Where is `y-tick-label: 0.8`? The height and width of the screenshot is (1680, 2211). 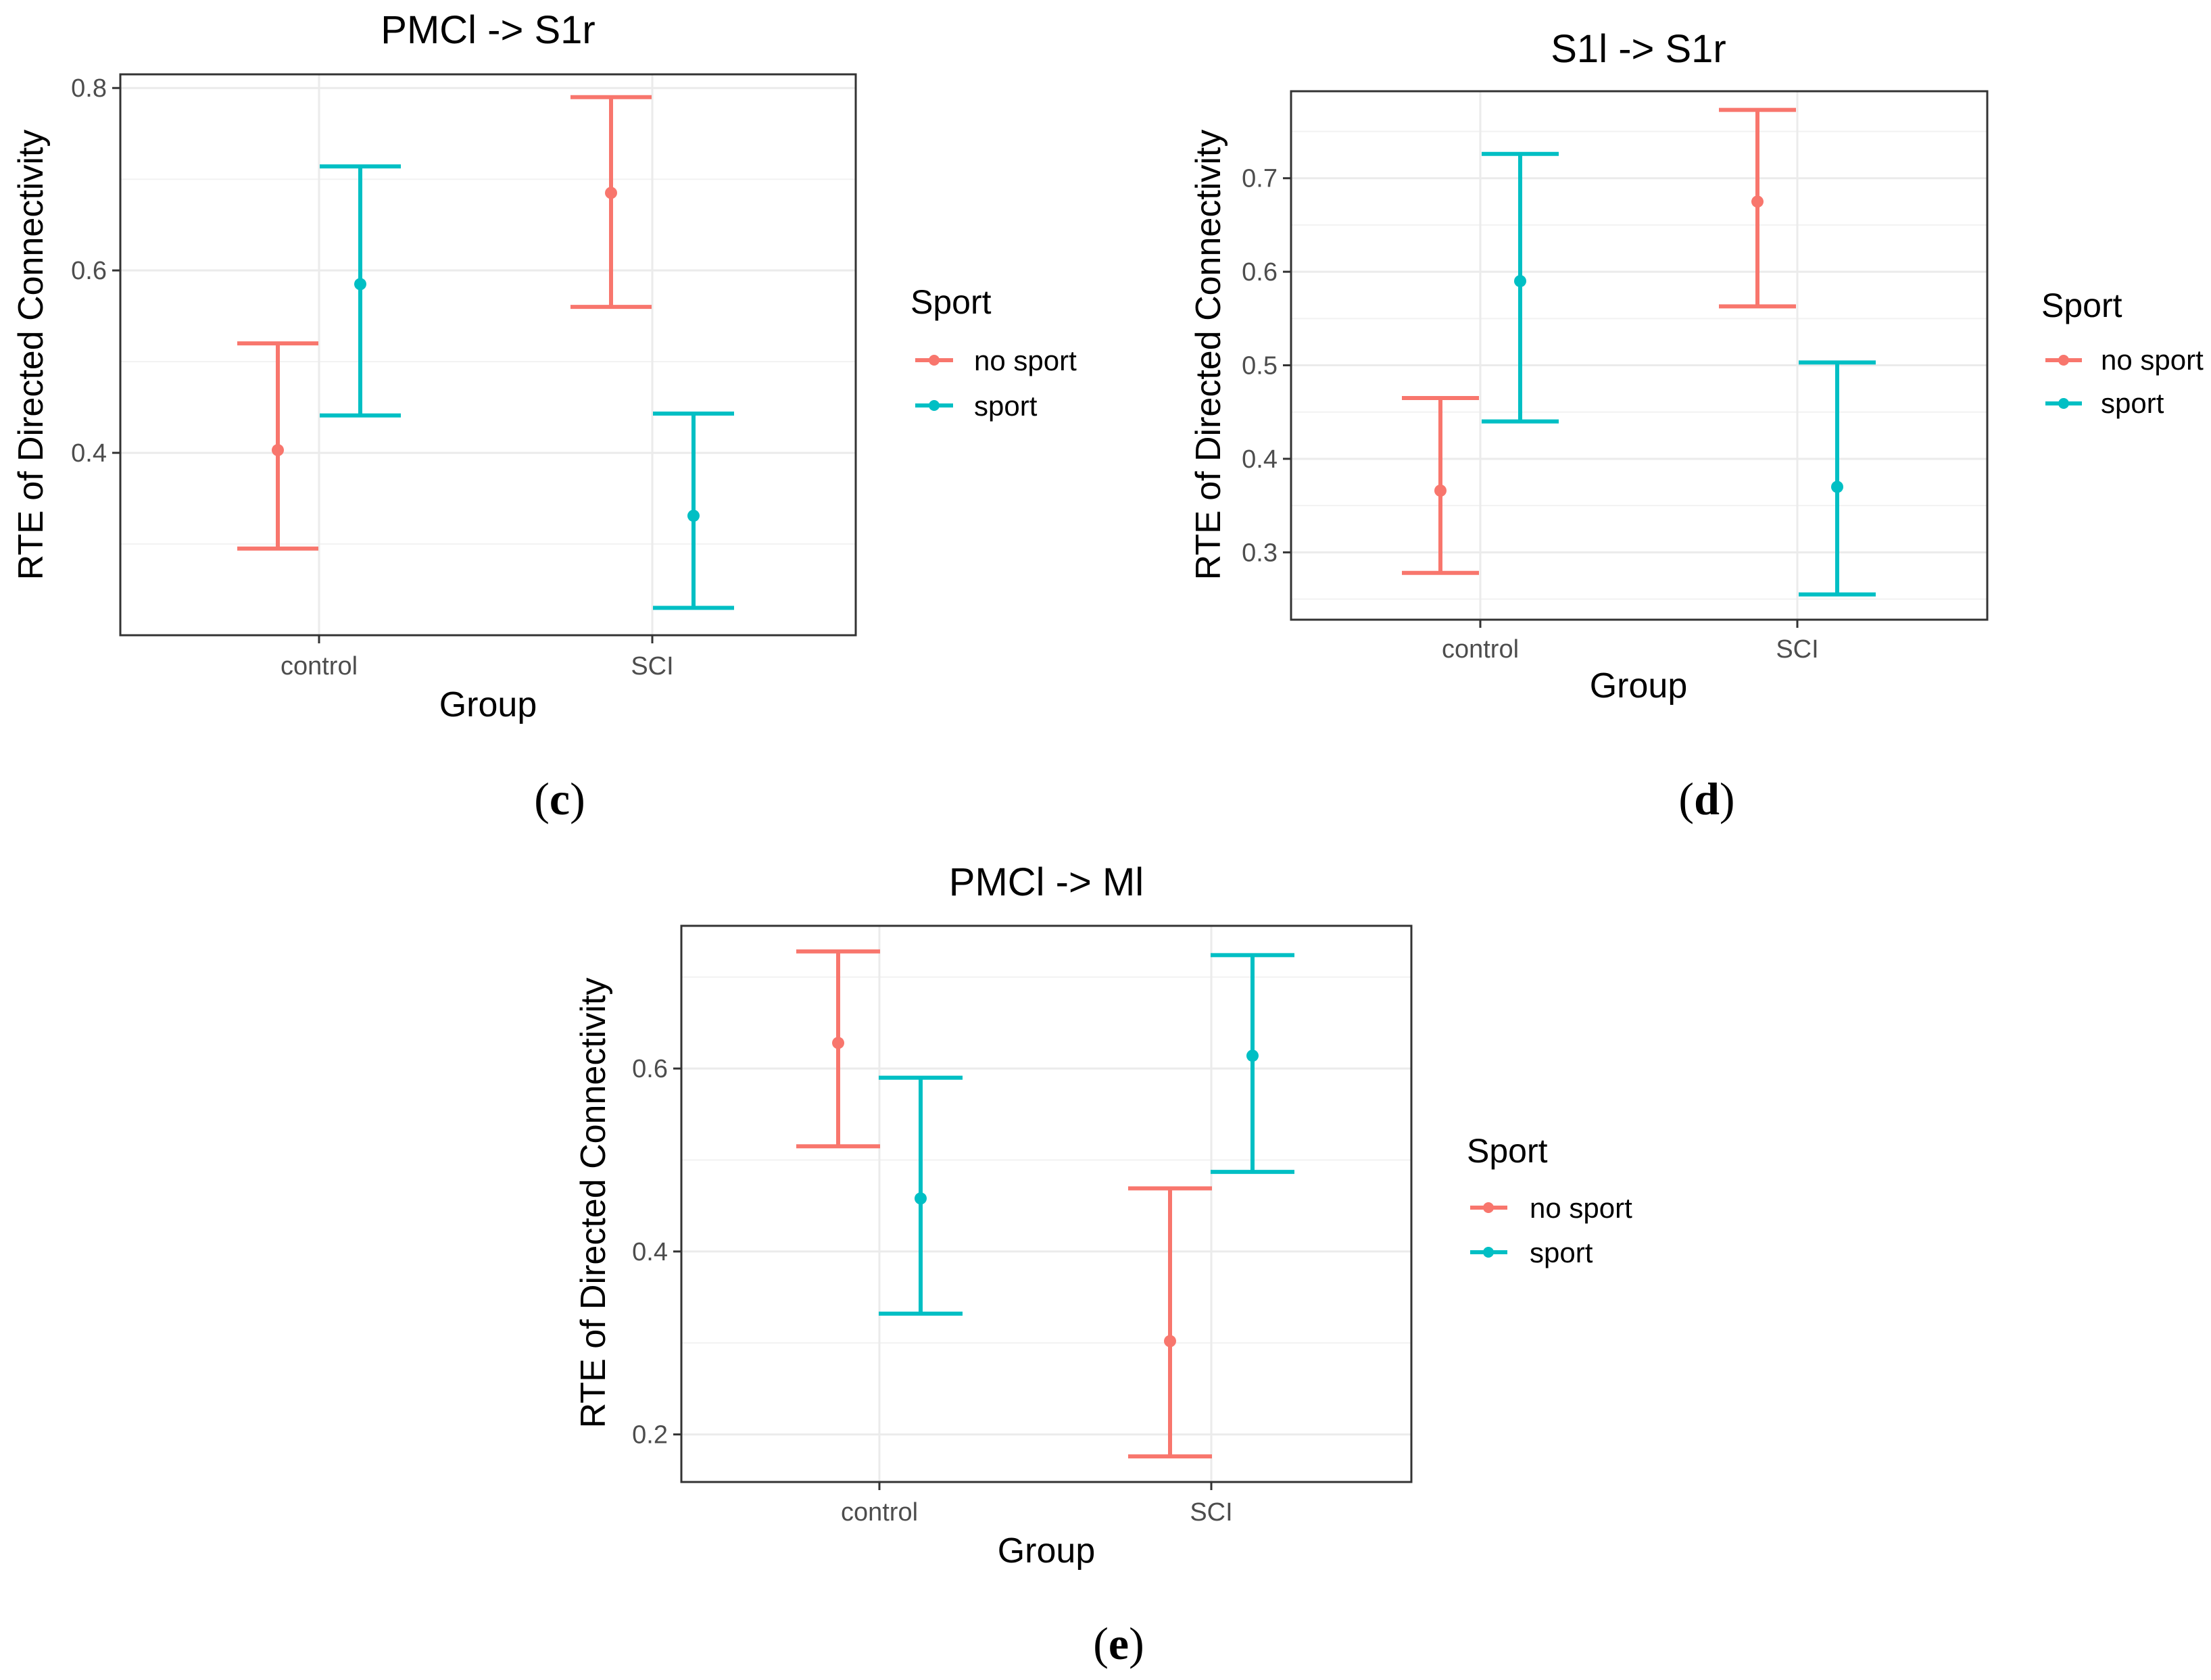 y-tick-label: 0.8 is located at coordinates (89, 89).